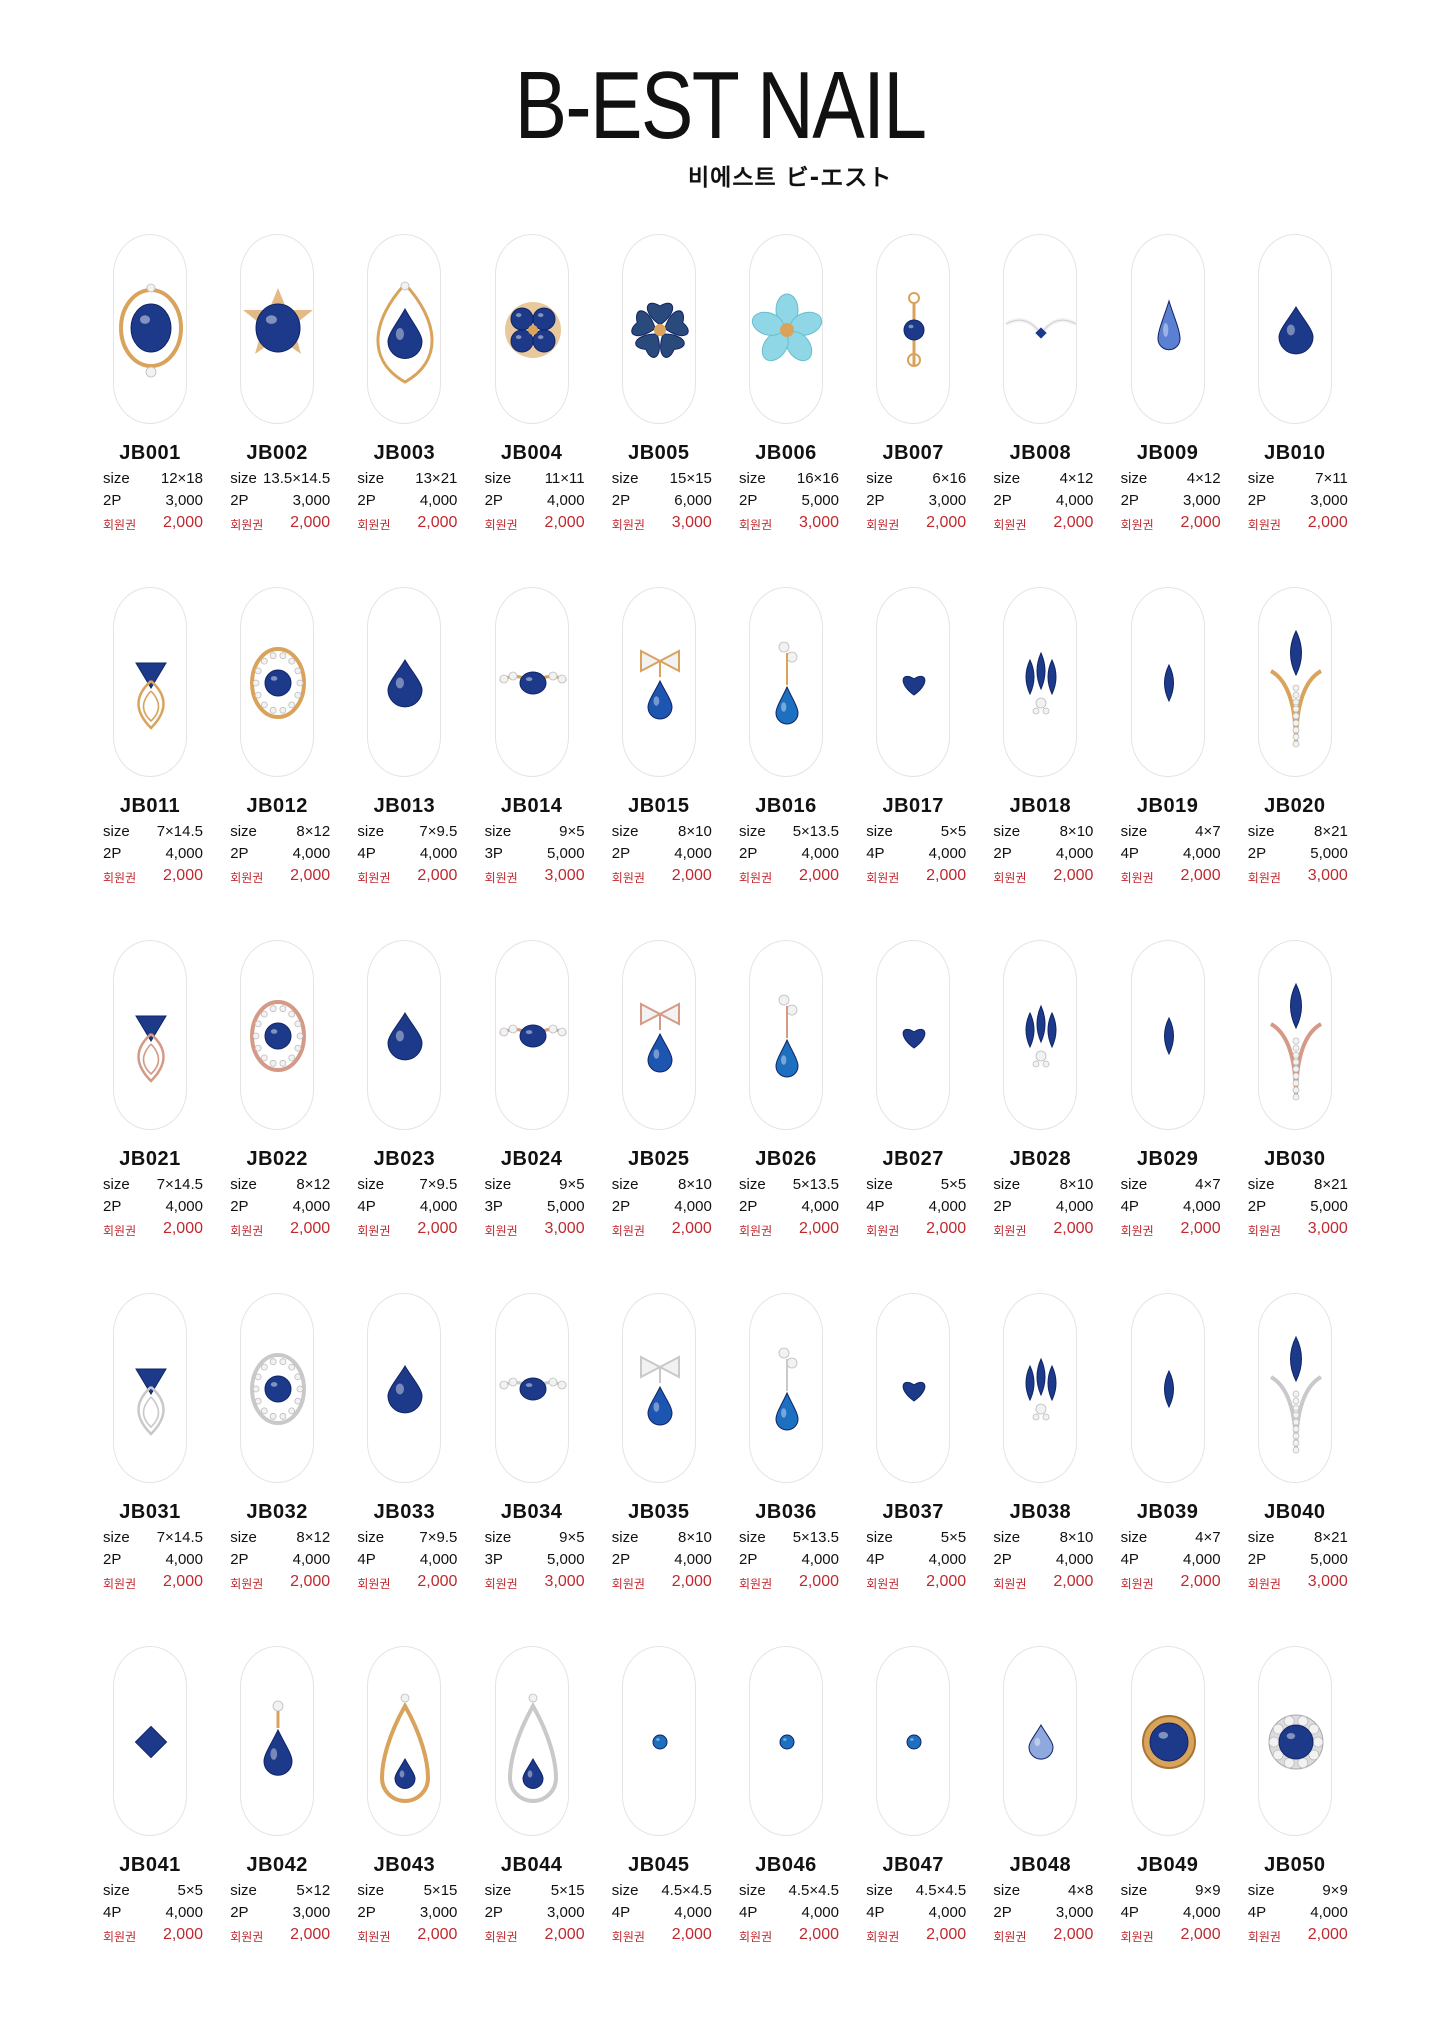 This screenshot has width=1440, height=2041. Describe the element at coordinates (1208, 1890) in the screenshot. I see `size-value: 9×9` at that location.